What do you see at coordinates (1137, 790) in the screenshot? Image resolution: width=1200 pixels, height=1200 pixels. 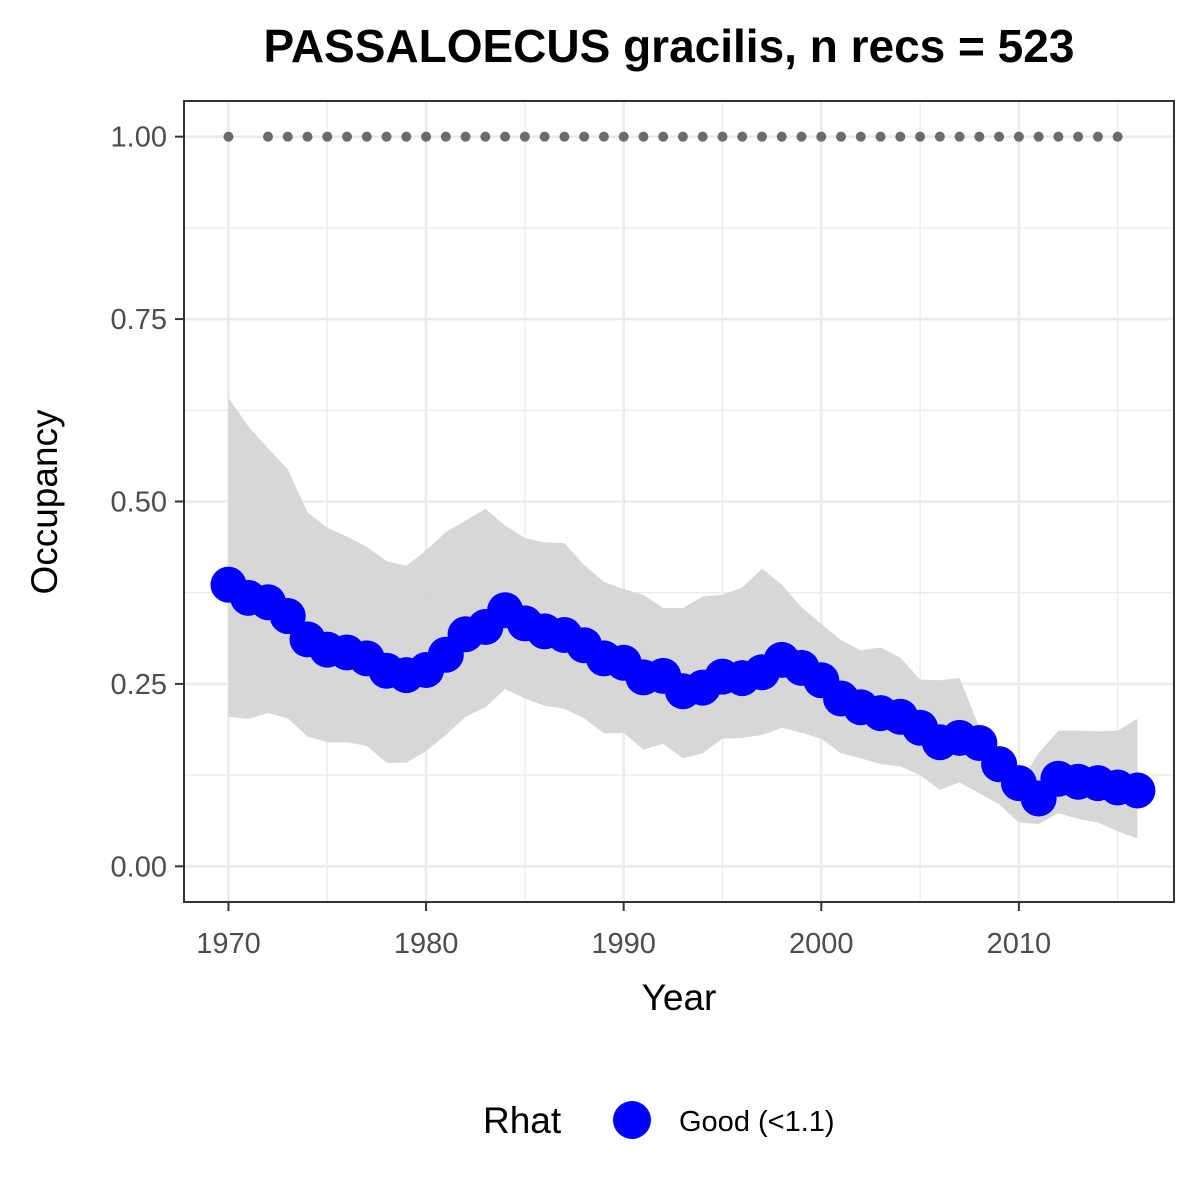 I see `occupancy-point` at bounding box center [1137, 790].